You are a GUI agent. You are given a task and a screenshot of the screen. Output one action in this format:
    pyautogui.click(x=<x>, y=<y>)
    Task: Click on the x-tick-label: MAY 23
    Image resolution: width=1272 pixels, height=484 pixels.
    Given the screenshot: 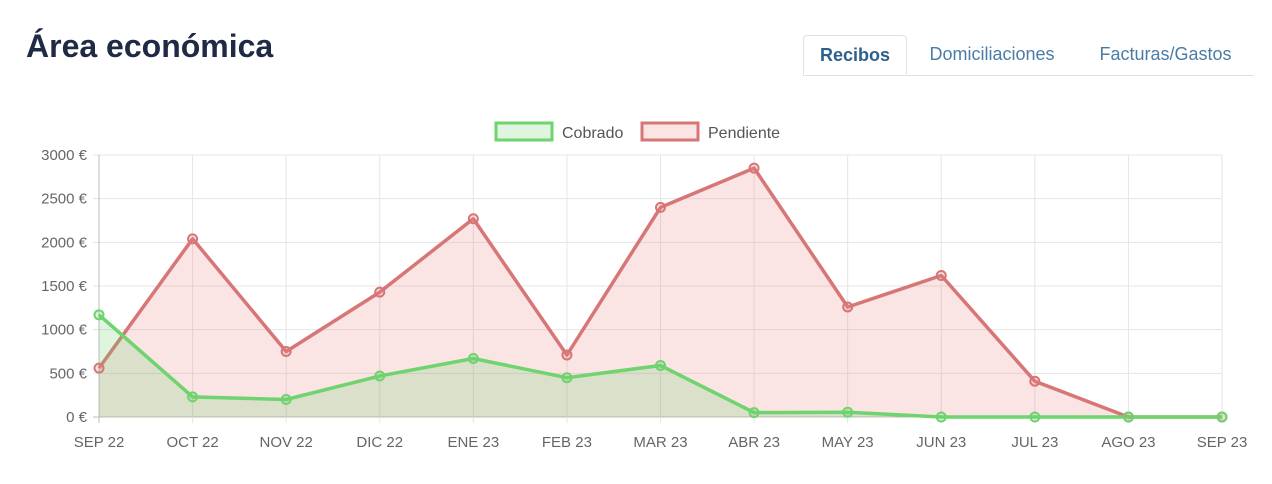 What is the action you would take?
    pyautogui.click(x=848, y=442)
    